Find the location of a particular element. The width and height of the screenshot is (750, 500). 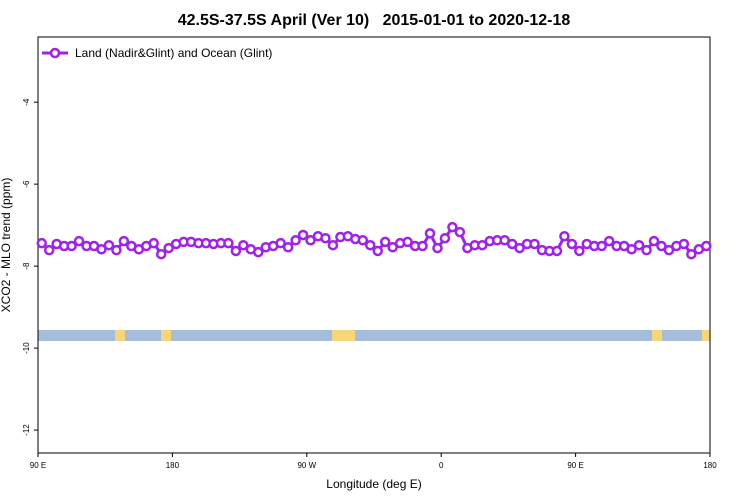

legend-label: Land (Nadir&Glint) and Ocean (Glint) is located at coordinates (173, 53).